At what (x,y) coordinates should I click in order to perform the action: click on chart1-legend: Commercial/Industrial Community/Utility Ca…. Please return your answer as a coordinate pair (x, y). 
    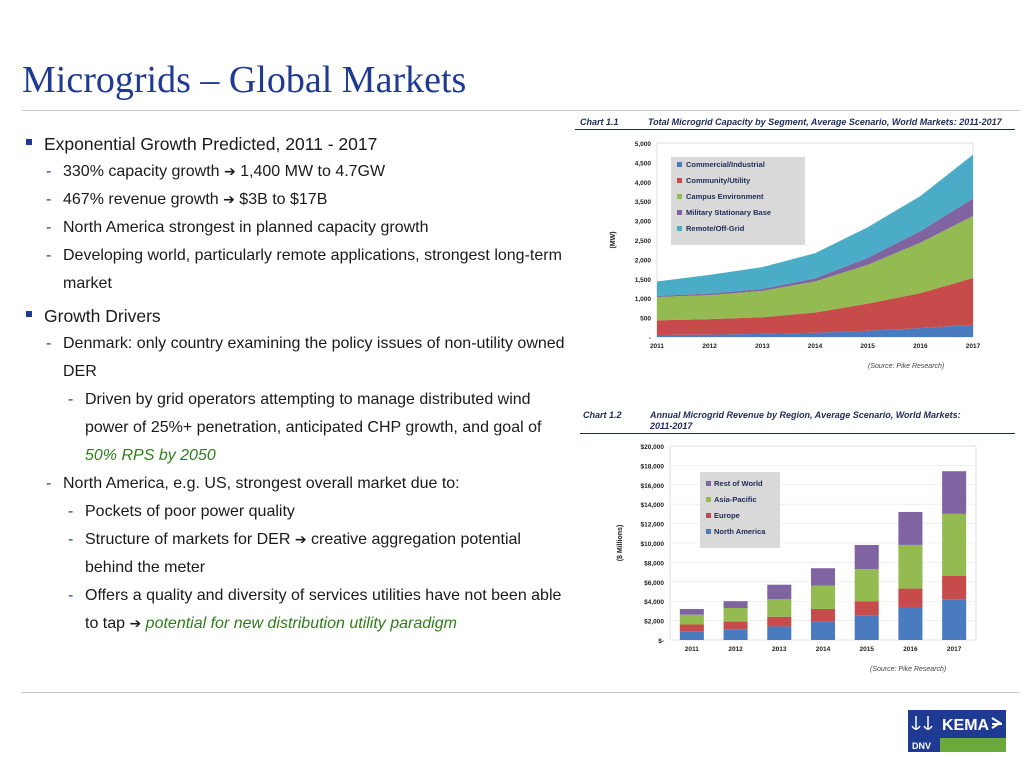
    Looking at the image, I should click on (738, 201).